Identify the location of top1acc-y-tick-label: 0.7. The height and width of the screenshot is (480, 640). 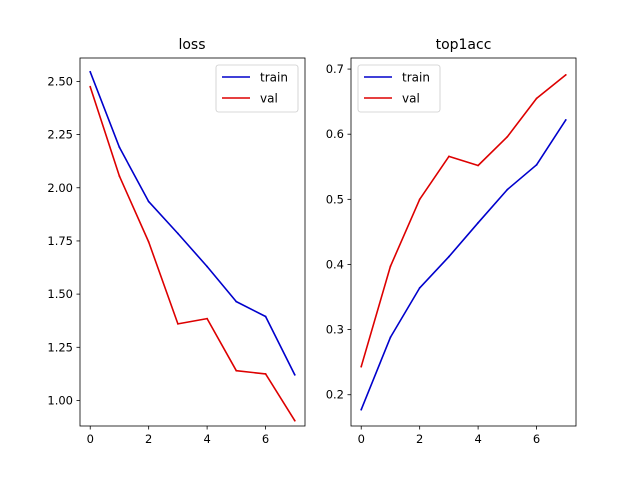
(335, 69).